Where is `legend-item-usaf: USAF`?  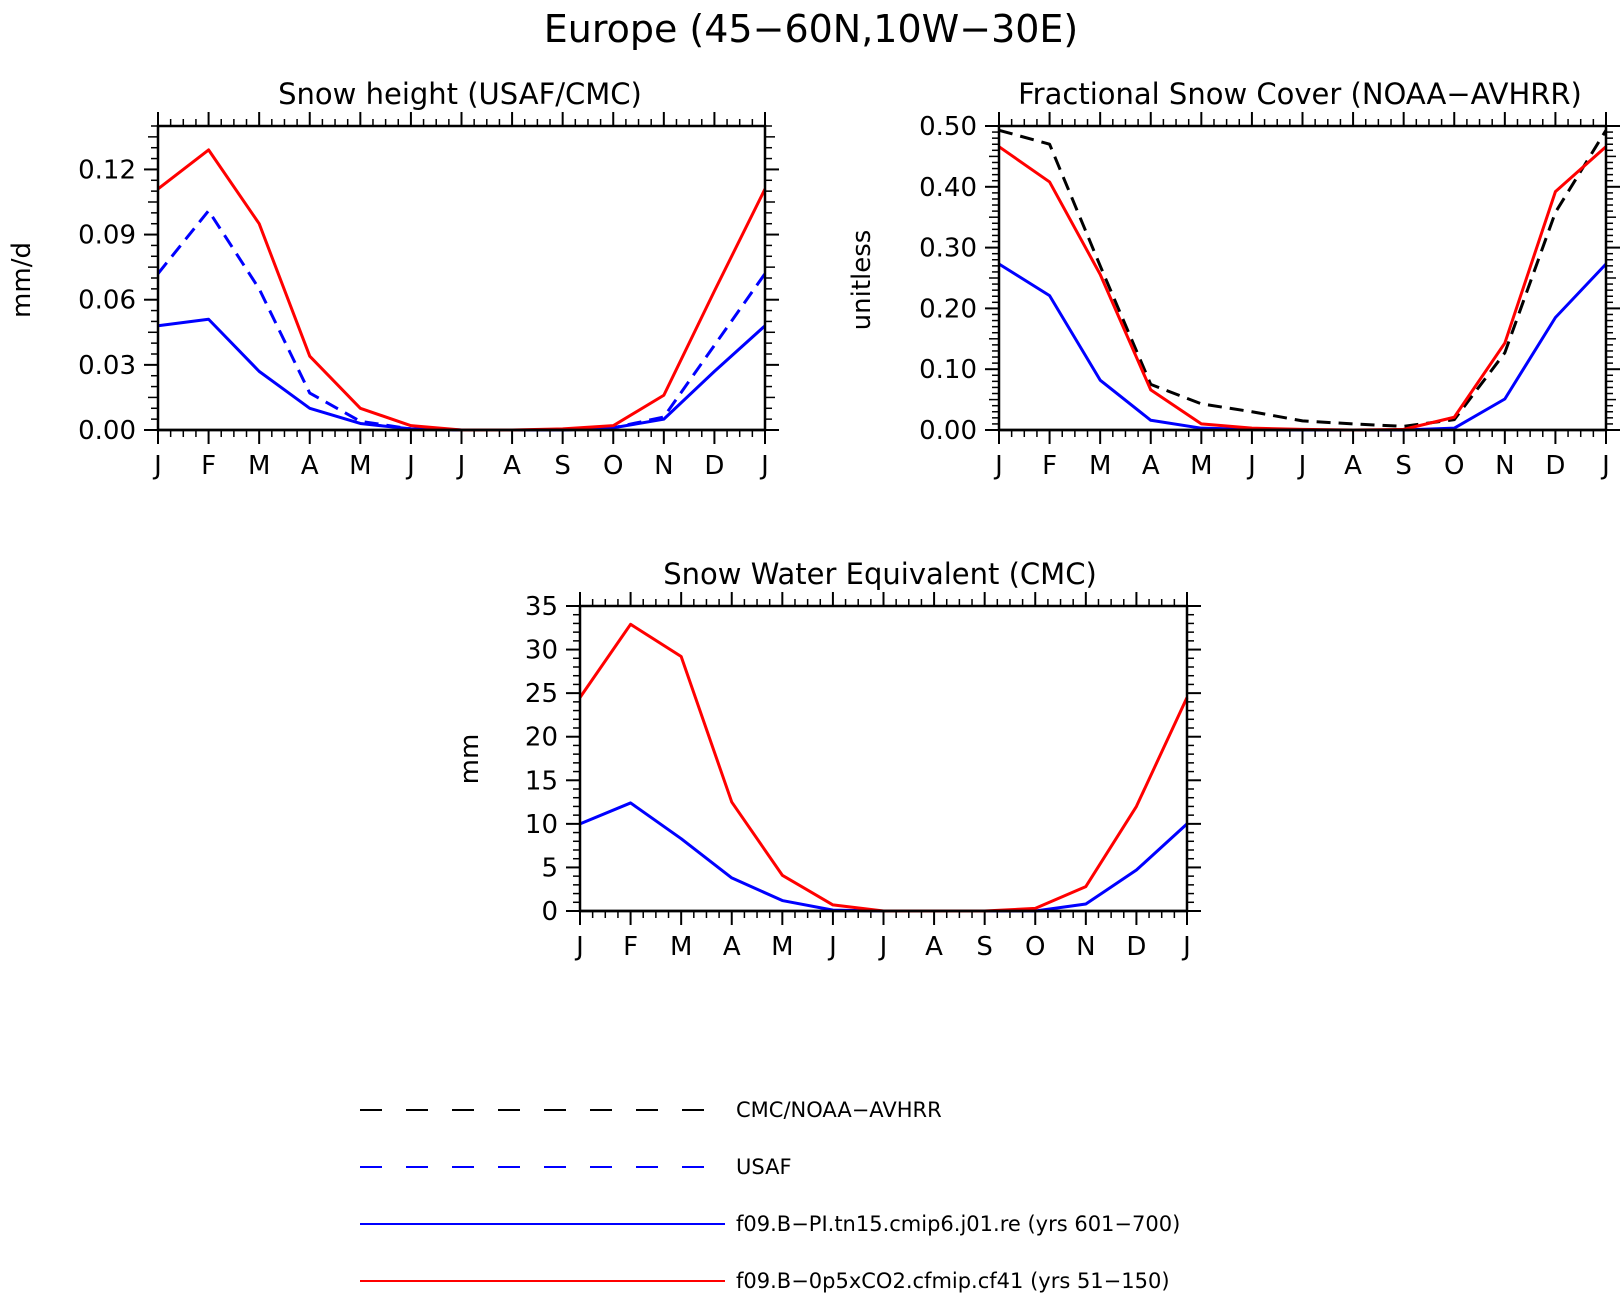 legend-item-usaf: USAF is located at coordinates (576, 1167).